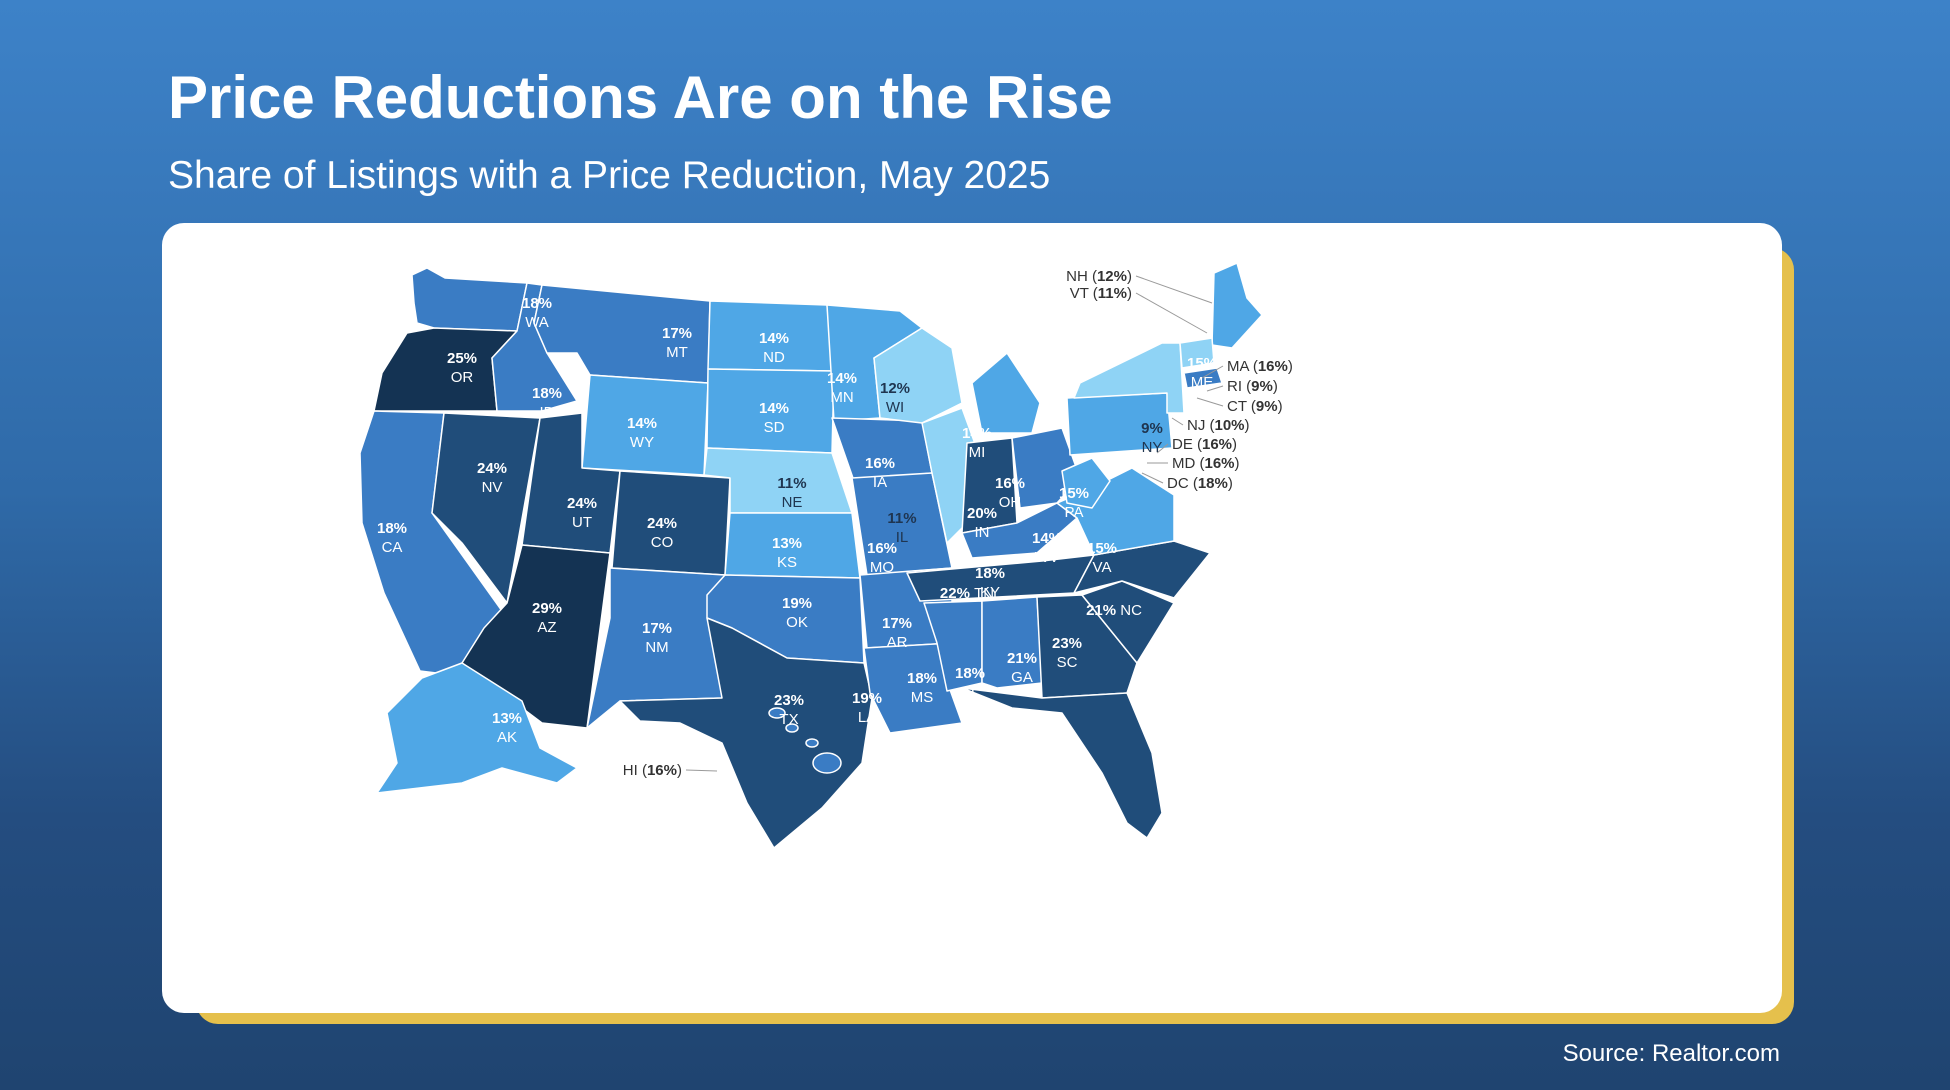 Image resolution: width=1950 pixels, height=1090 pixels. Describe the element at coordinates (657, 628) in the screenshot. I see `state-value-nm: 17%` at that location.